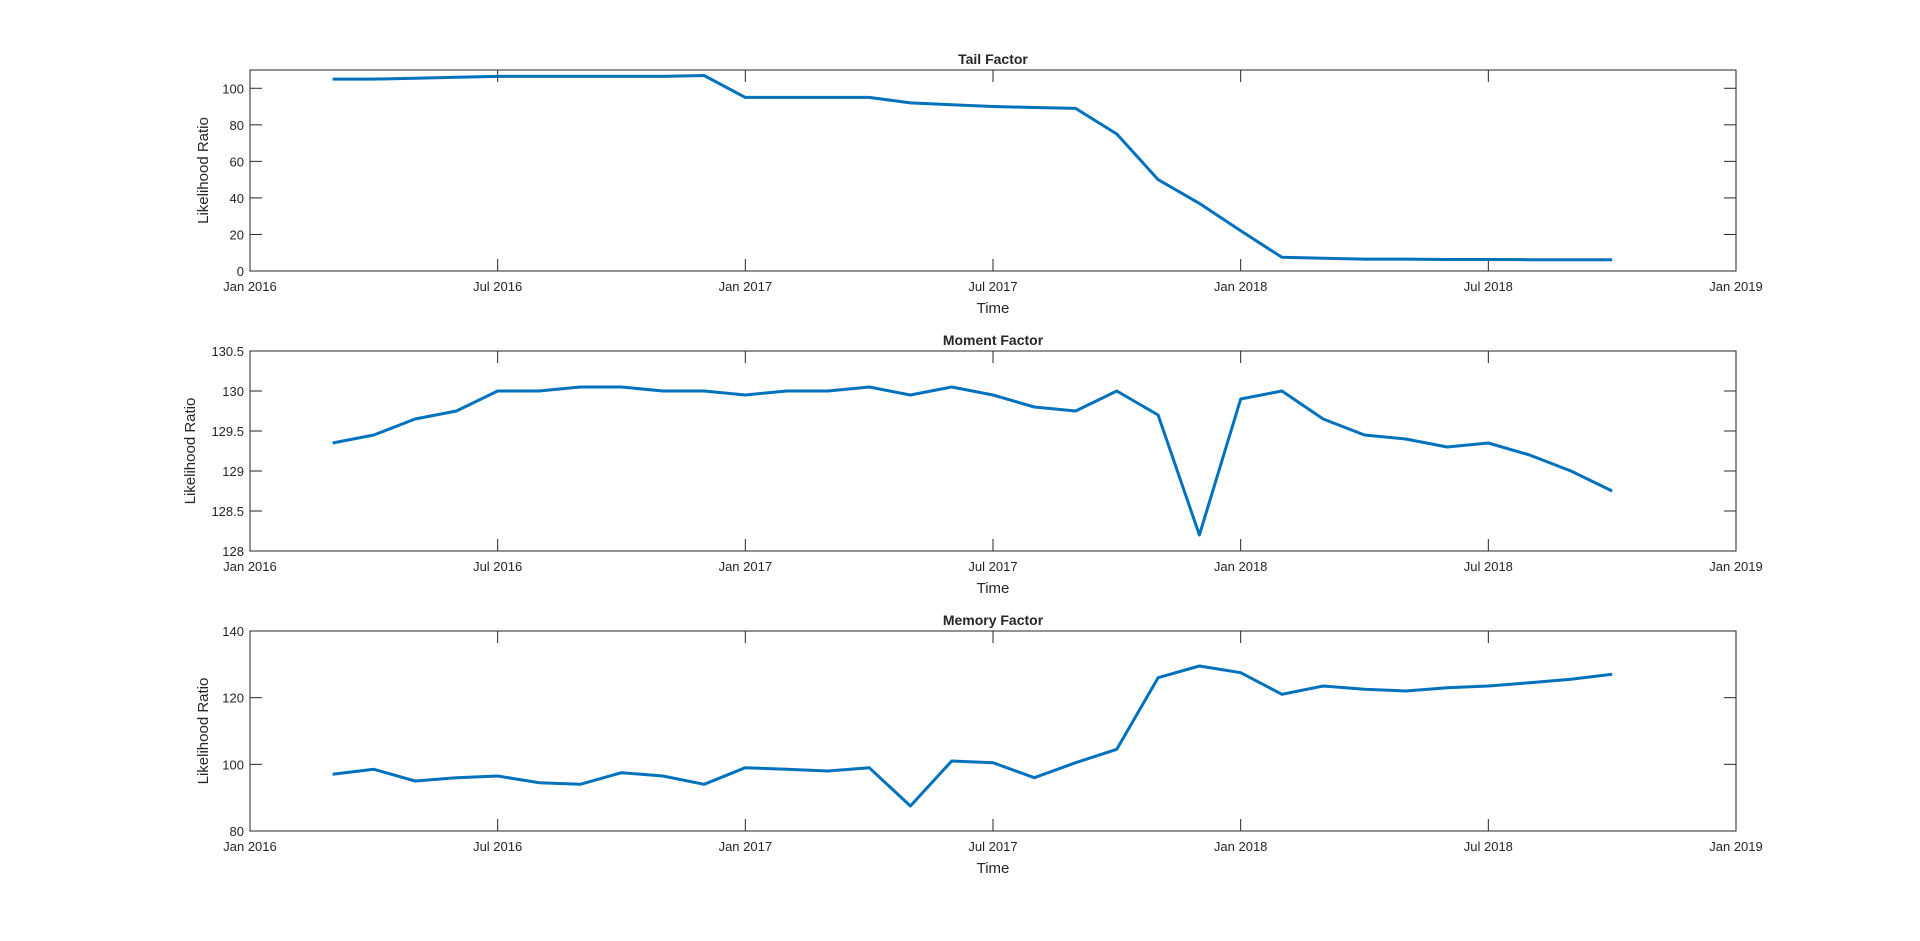  I want to click on y-tick-label: 128, so click(233, 551).